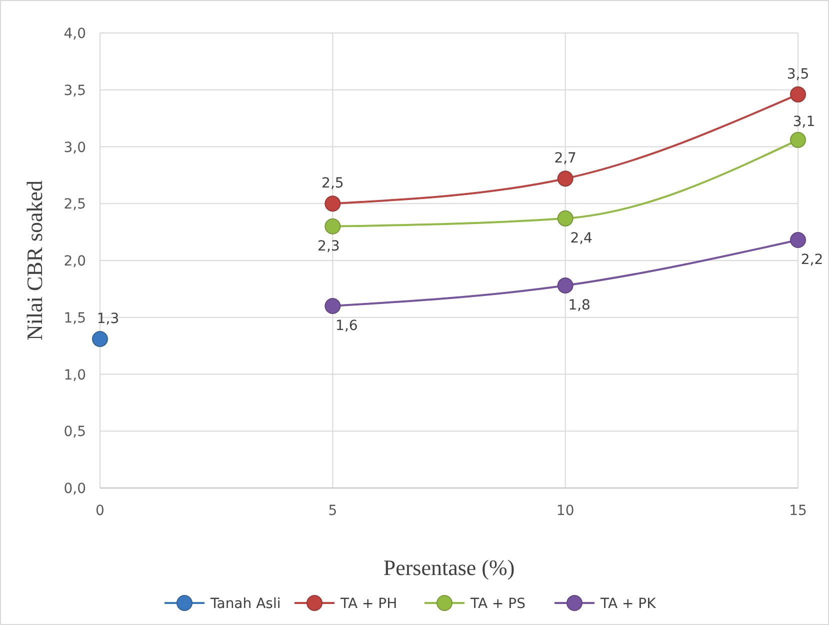 The width and height of the screenshot is (829, 625). Describe the element at coordinates (108, 318) in the screenshot. I see `data-label: 1,3` at that location.